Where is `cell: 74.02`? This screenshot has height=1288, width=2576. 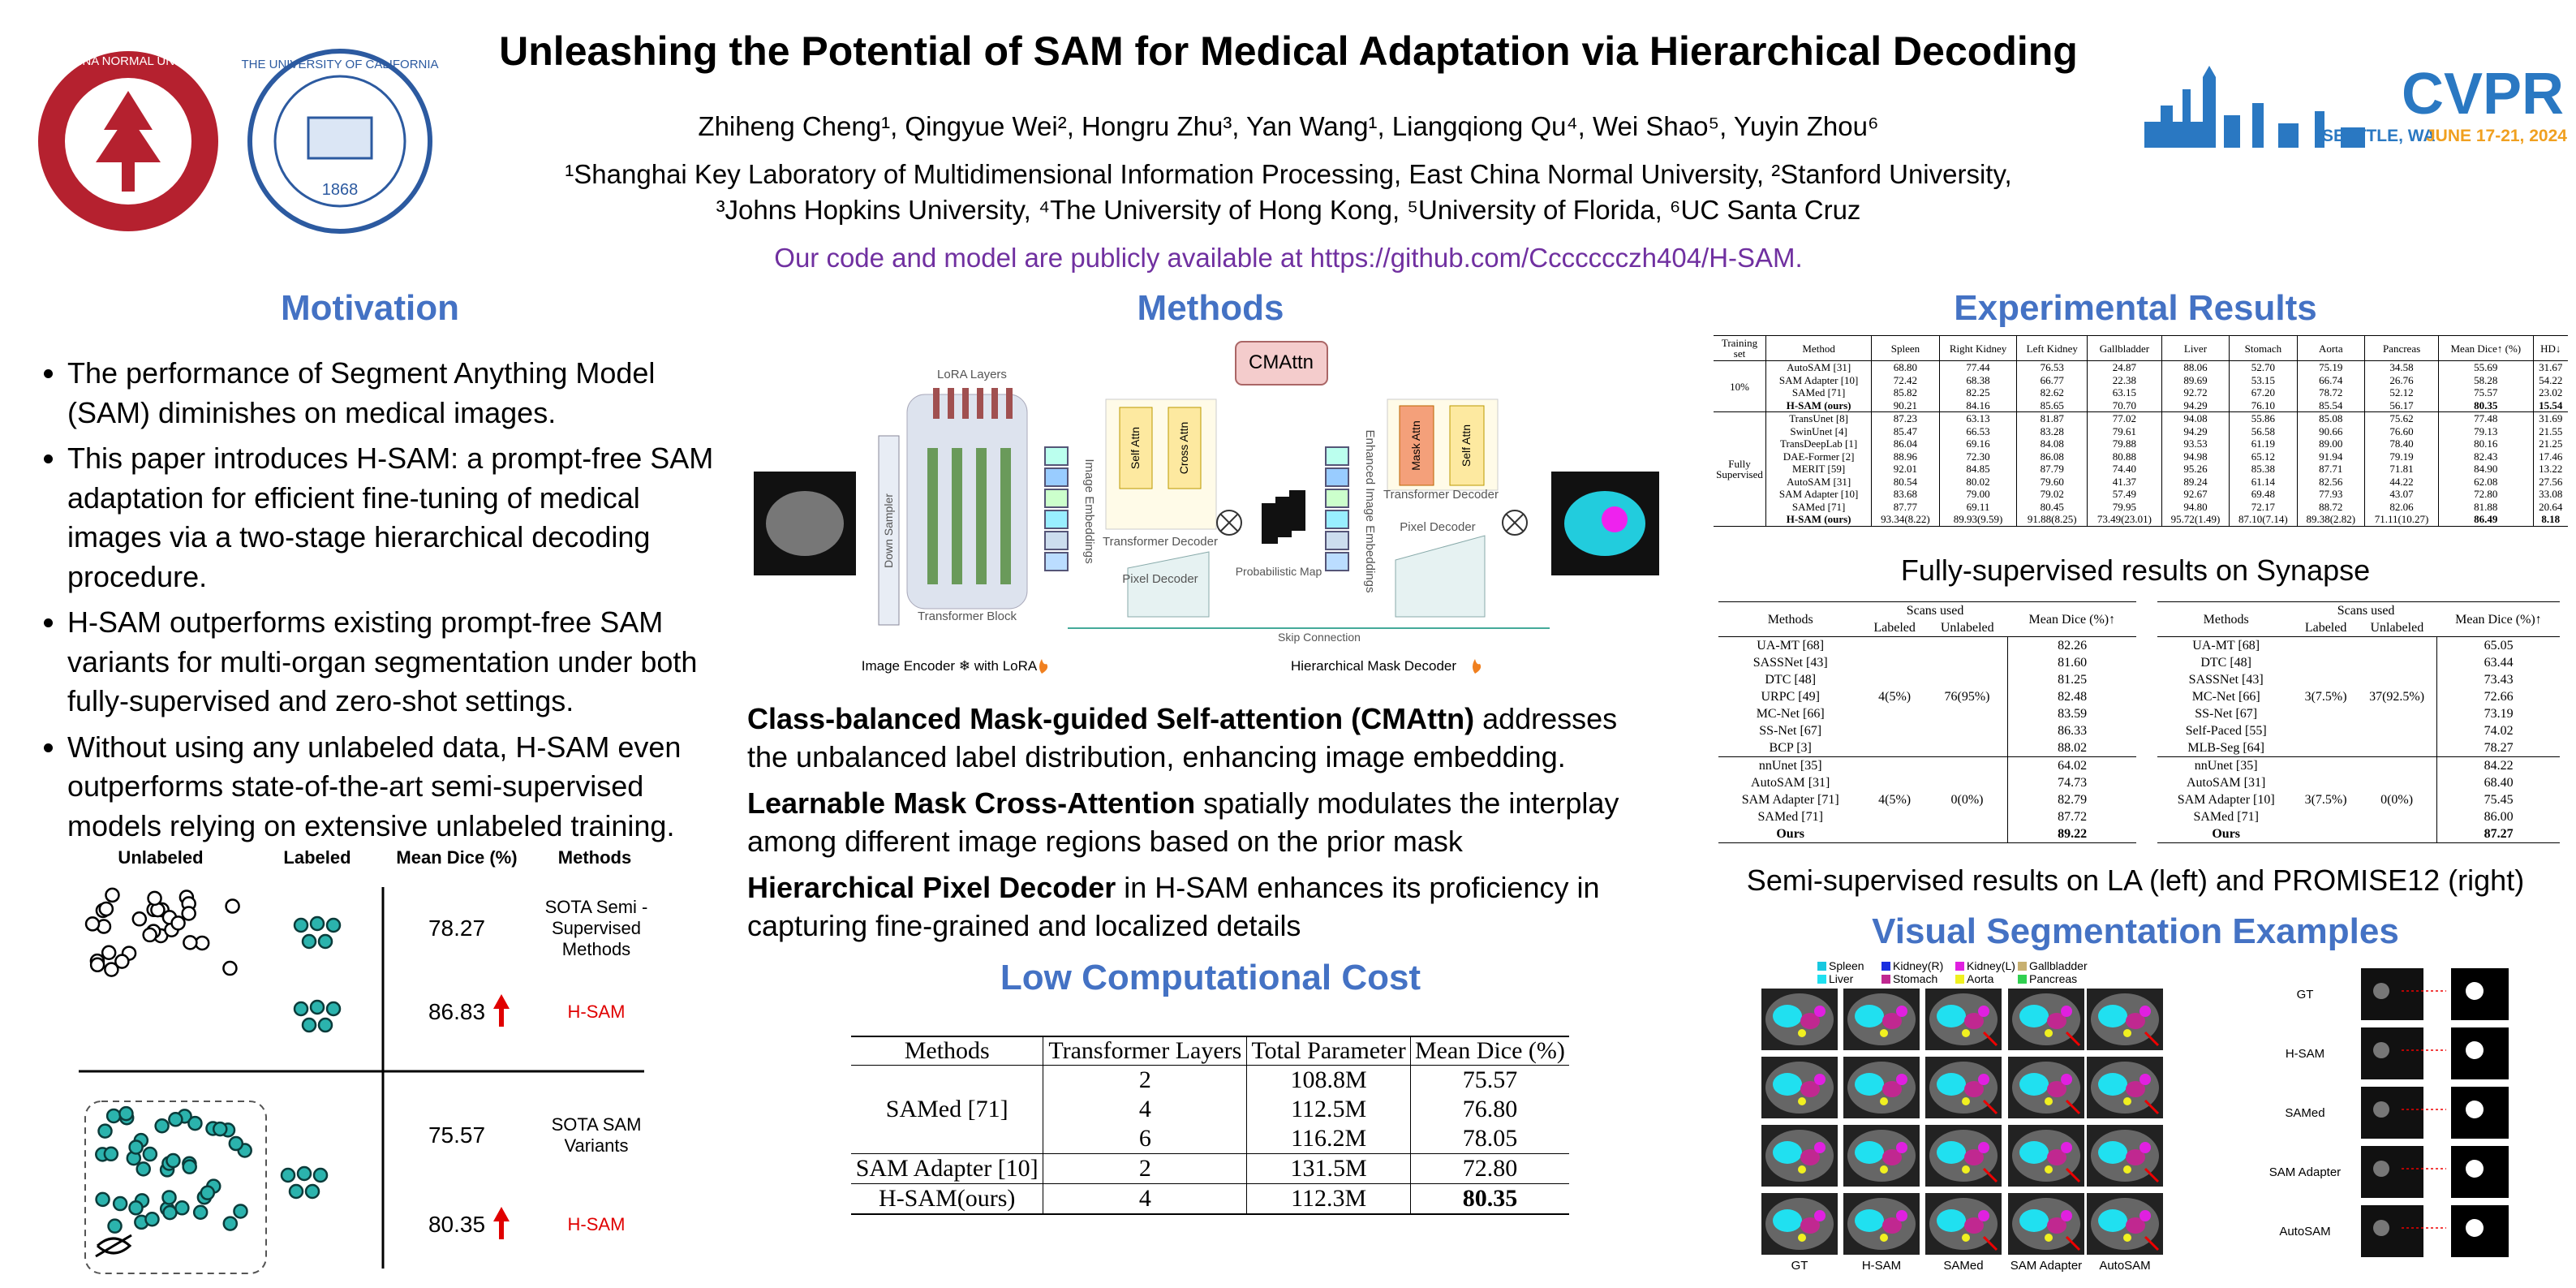
cell: 74.02 is located at coordinates (2498, 731).